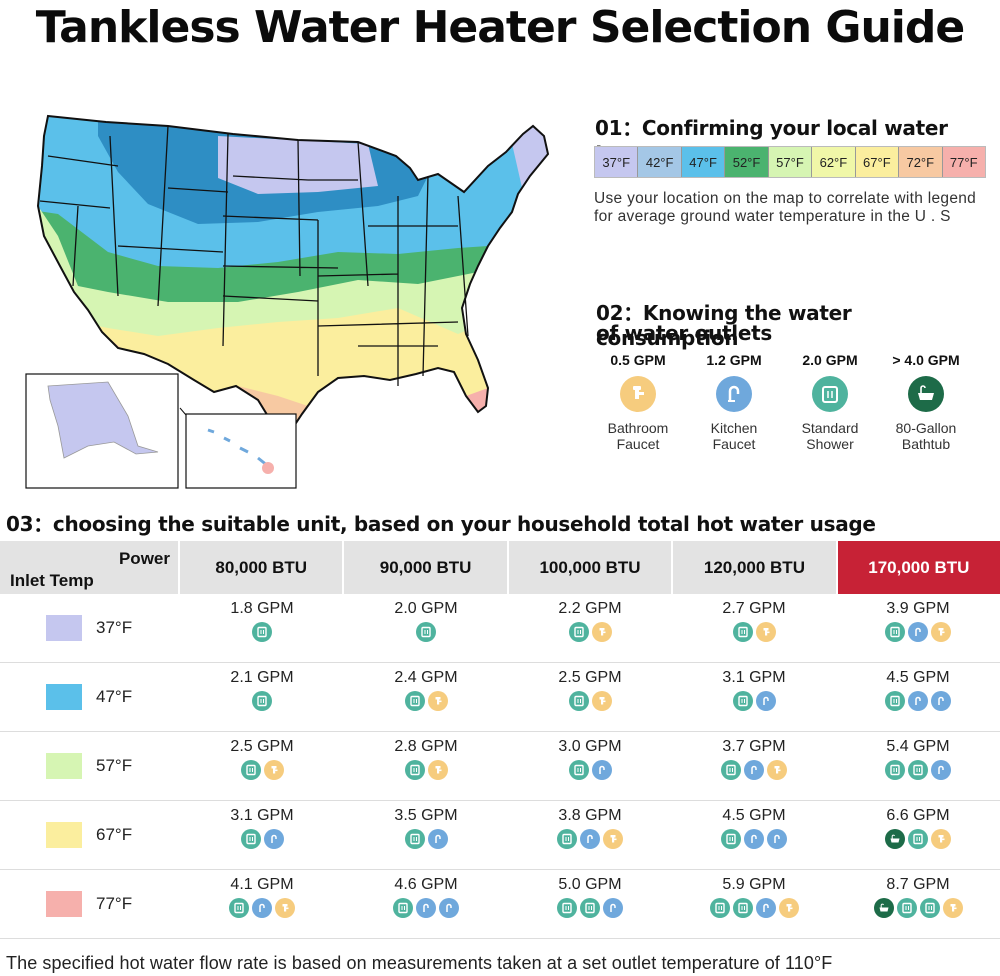  Describe the element at coordinates (660, 162) in the screenshot. I see `legend-swatch-42: 42°F` at that location.